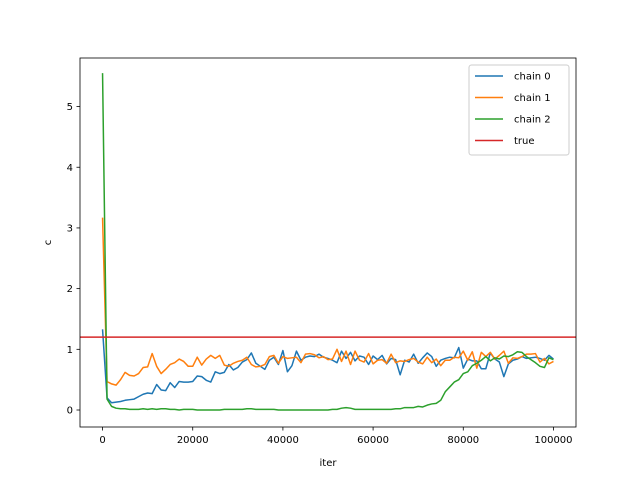  What do you see at coordinates (463, 440) in the screenshot?
I see `x-tick-label: 80000` at bounding box center [463, 440].